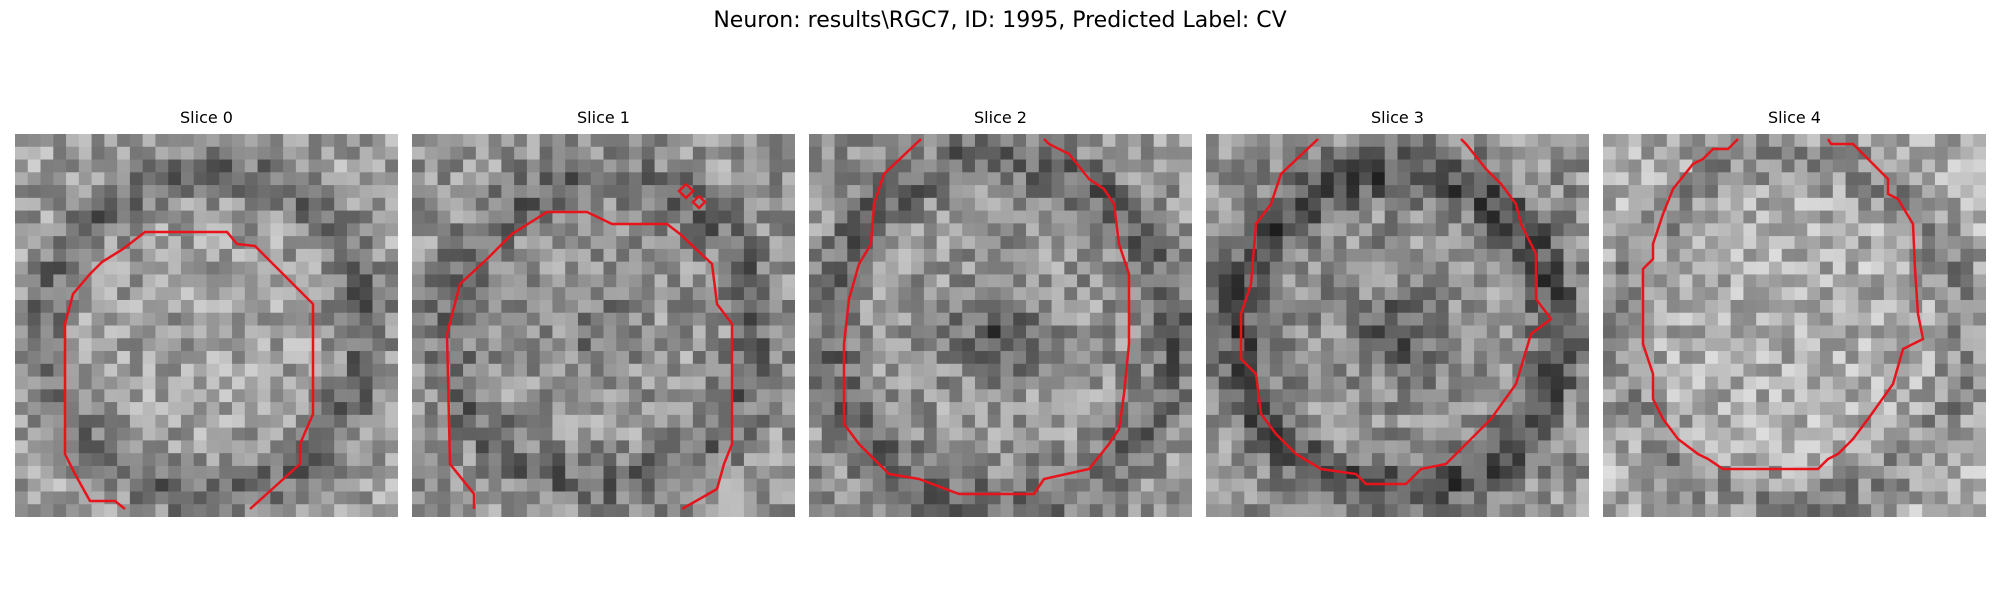 Image resolution: width=2000 pixels, height=600 pixels. I want to click on neuron-contour-1-artifact-b, so click(699, 202).